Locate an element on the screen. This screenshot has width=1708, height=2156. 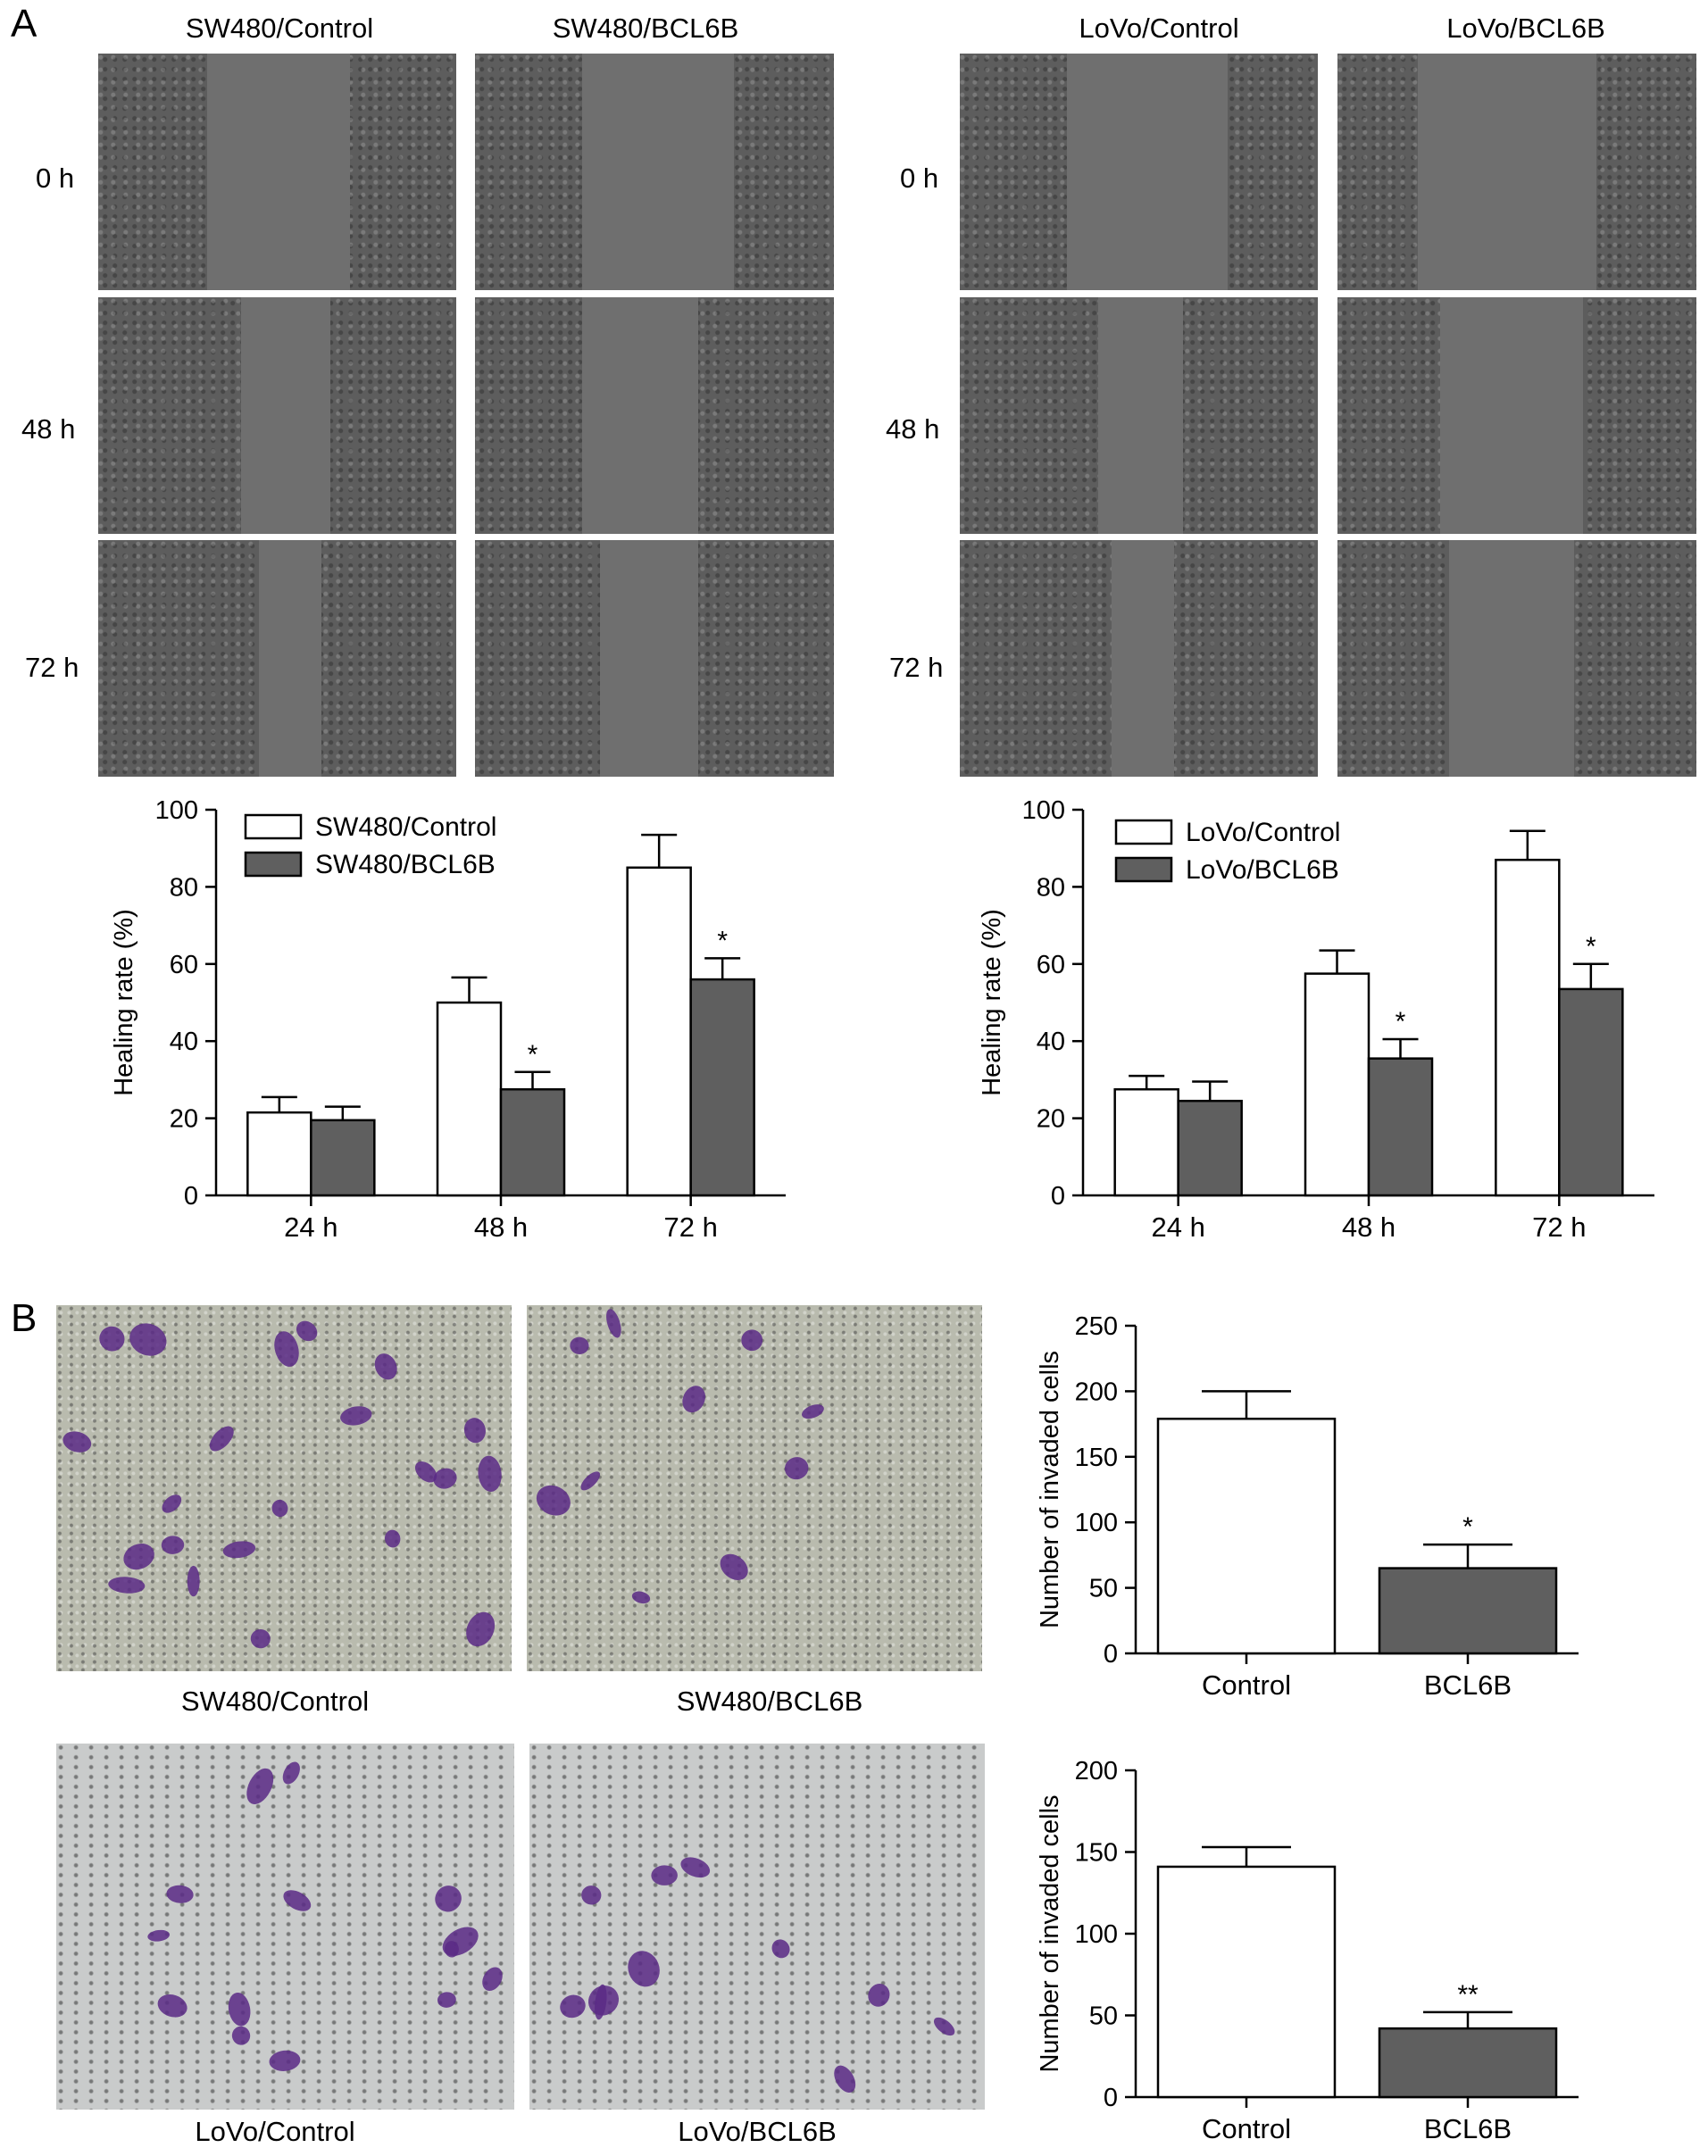
micrograph-transwell-lovo-control is located at coordinates (285, 1927).